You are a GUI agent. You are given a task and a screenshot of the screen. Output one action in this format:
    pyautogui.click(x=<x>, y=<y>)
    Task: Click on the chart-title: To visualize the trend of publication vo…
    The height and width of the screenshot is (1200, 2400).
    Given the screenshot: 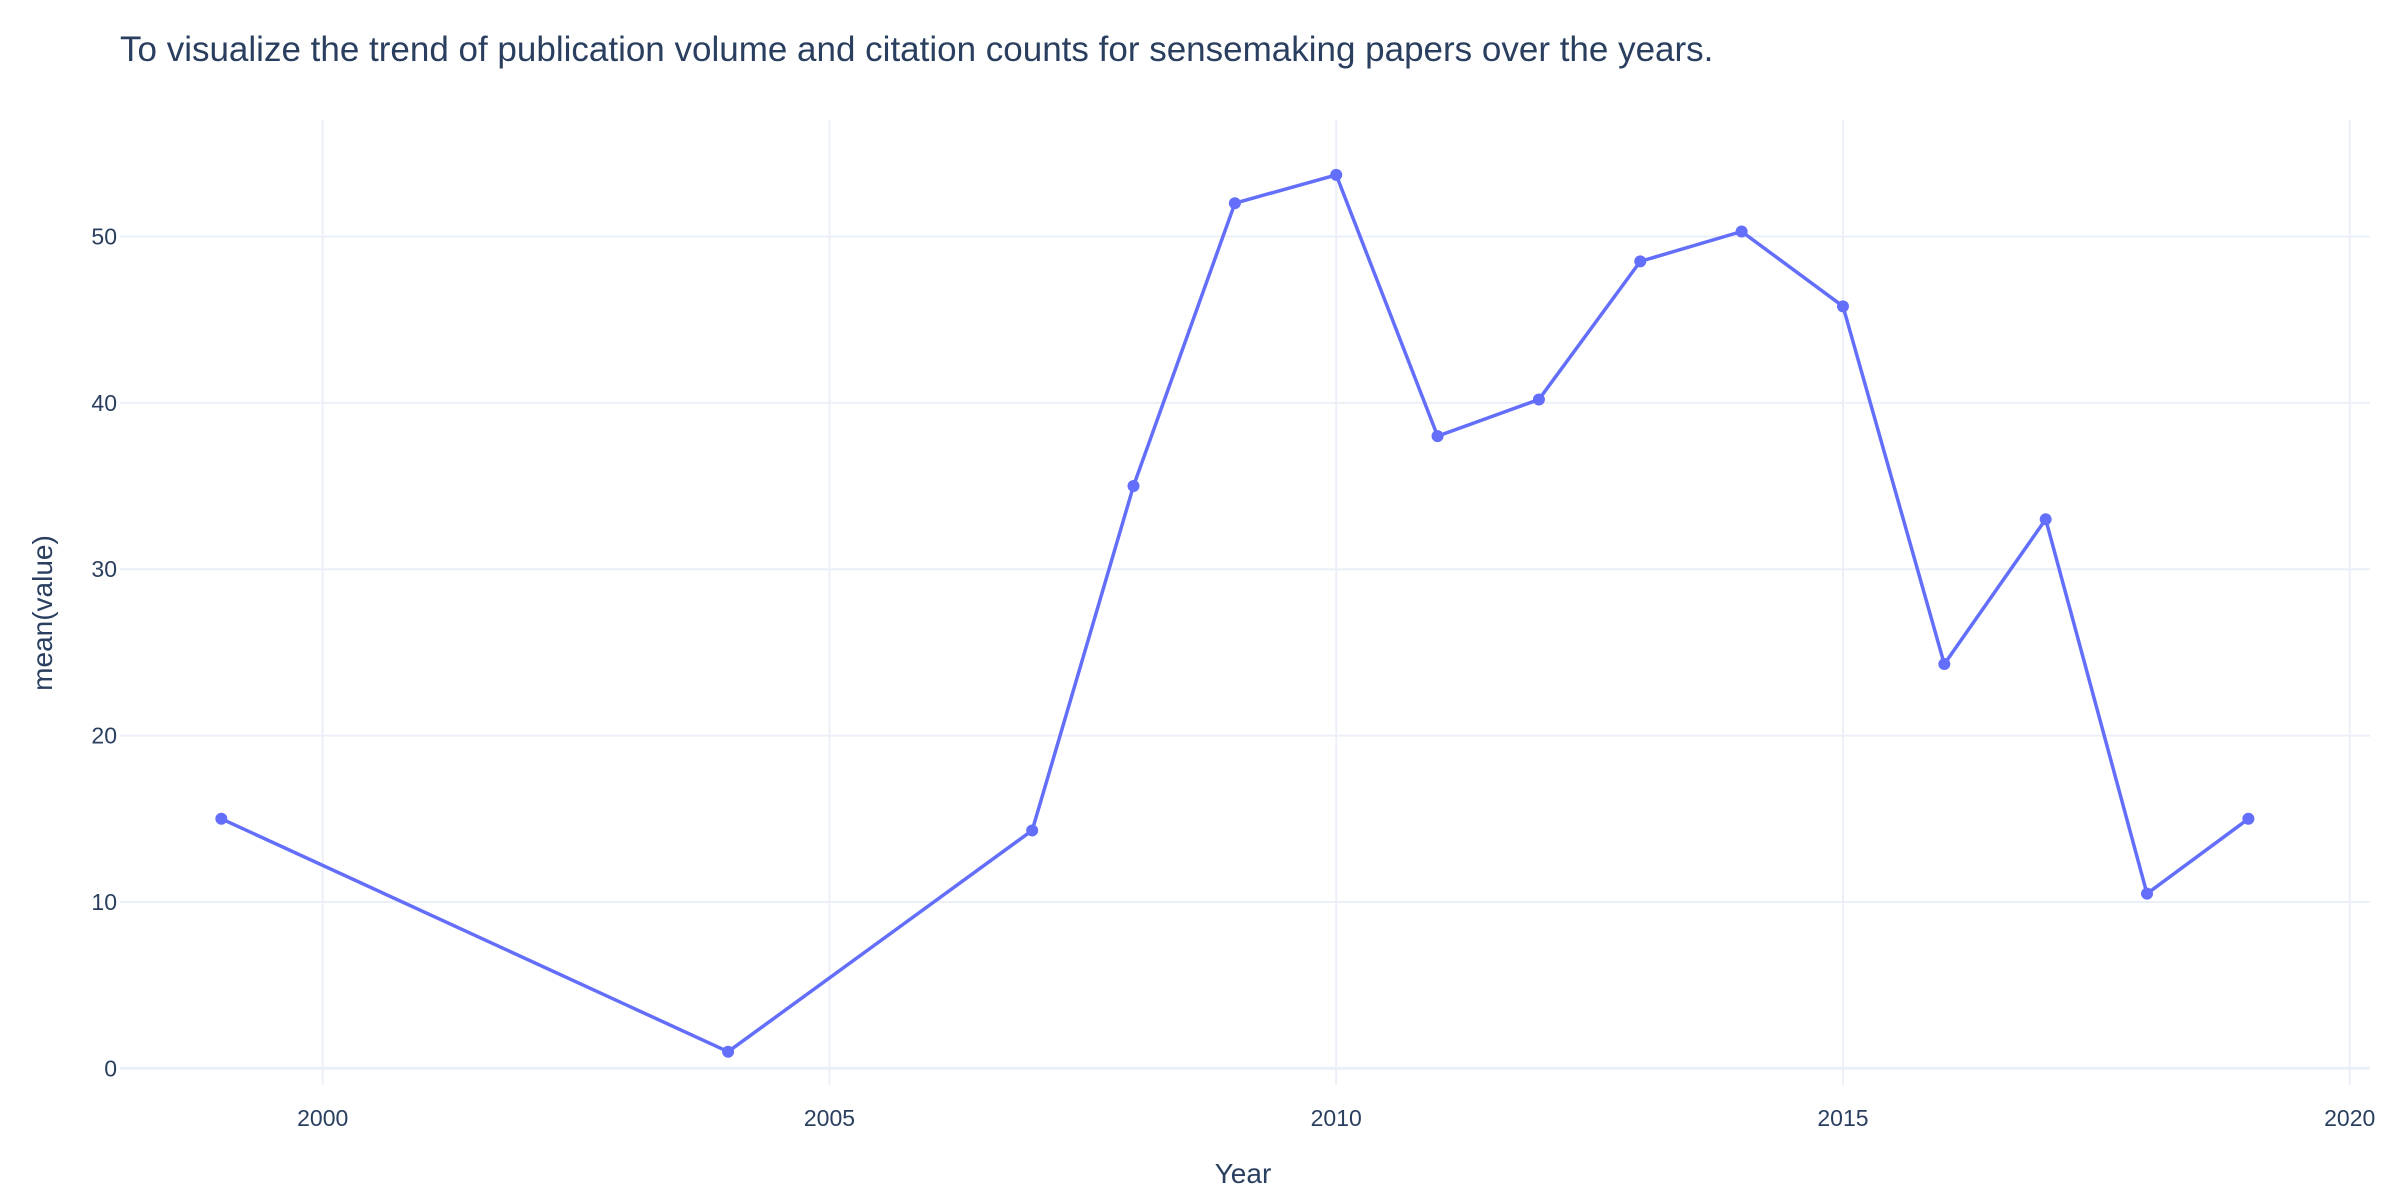 What is the action you would take?
    pyautogui.click(x=916, y=49)
    